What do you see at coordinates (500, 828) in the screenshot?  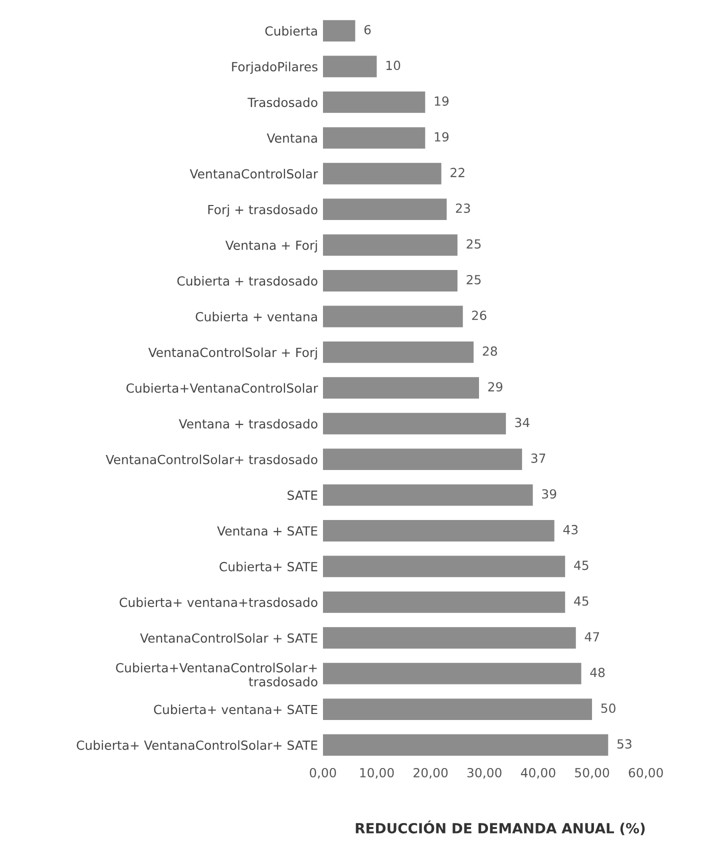 I see `x-axis-title: REDUCCIÓN DE DEMANDA ANUAL (%)` at bounding box center [500, 828].